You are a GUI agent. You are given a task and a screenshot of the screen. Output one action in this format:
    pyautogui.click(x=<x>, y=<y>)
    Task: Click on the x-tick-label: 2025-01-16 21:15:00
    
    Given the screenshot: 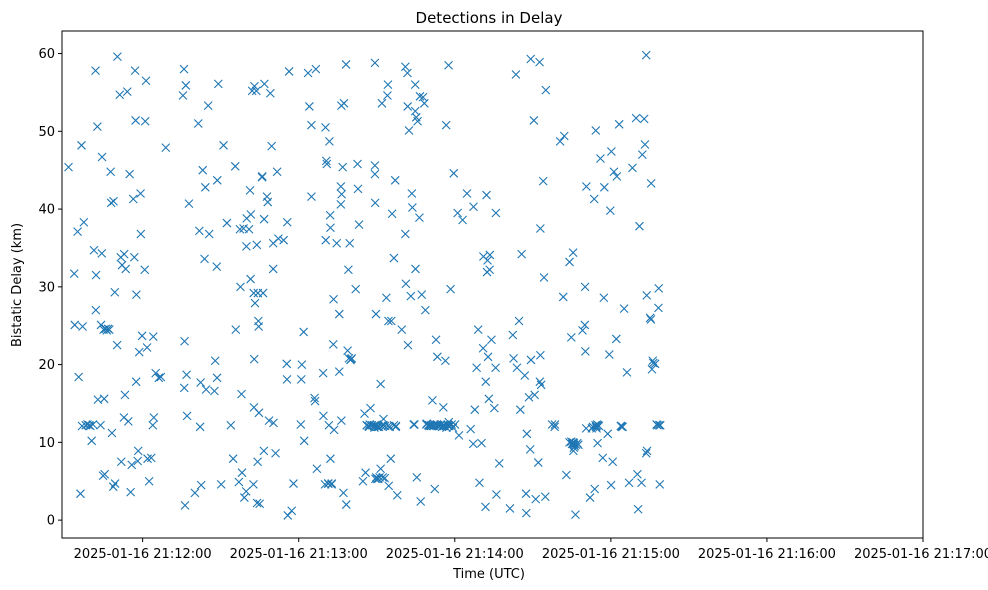 What is the action you would take?
    pyautogui.click(x=611, y=554)
    